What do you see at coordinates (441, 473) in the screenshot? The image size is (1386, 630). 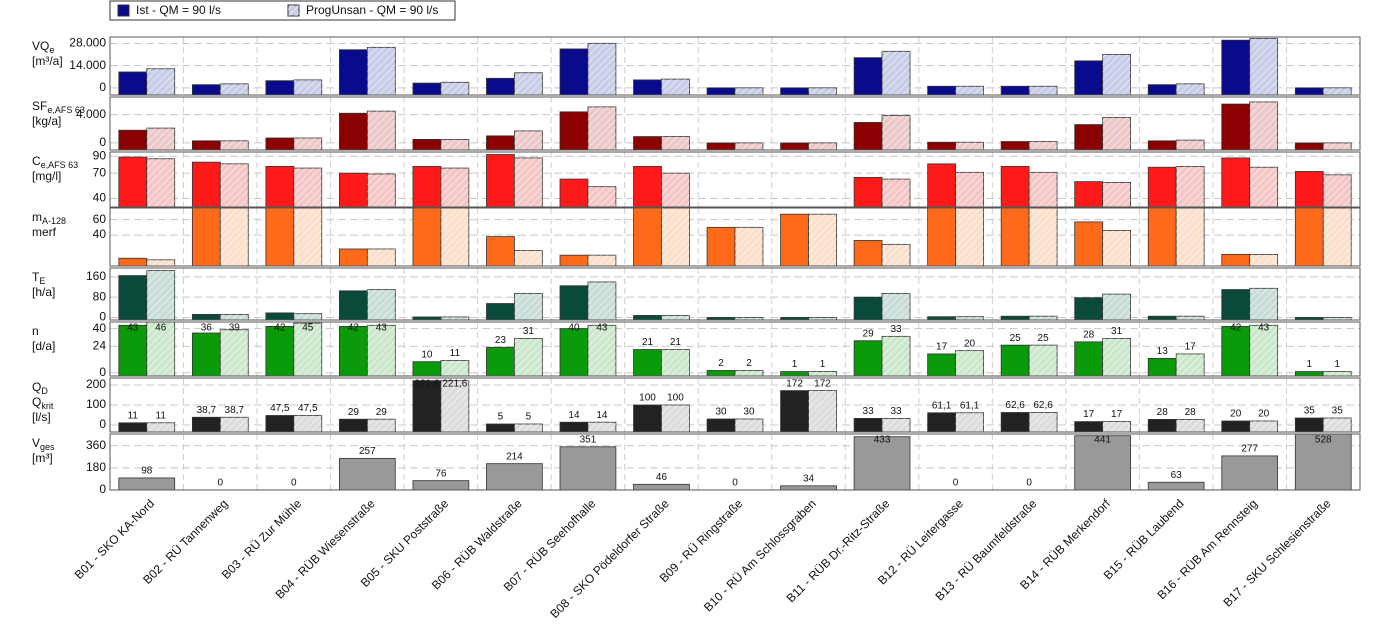 I see `data-label: 76` at bounding box center [441, 473].